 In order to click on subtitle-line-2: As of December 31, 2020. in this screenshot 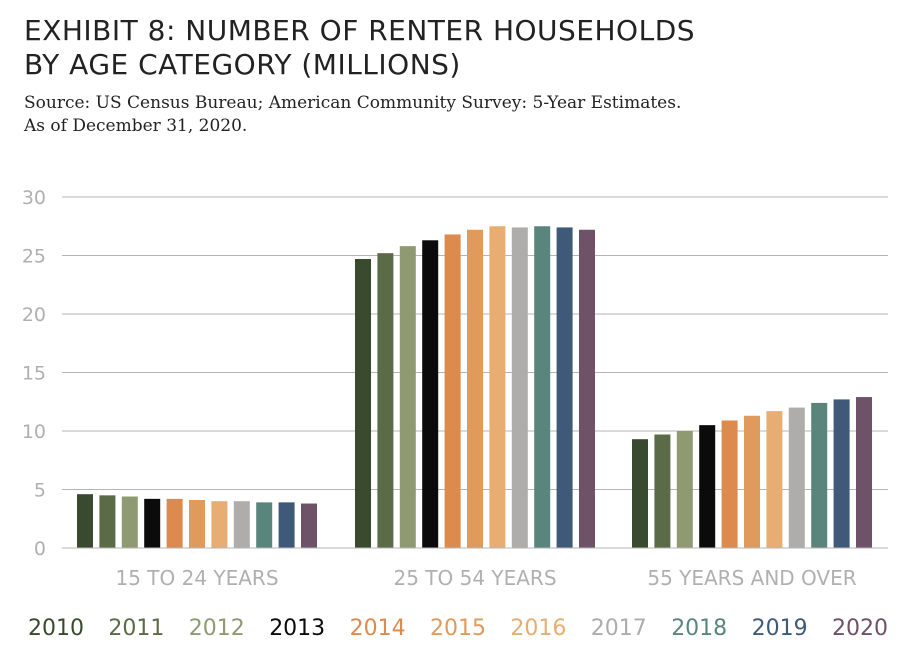, I will do `click(136, 126)`.